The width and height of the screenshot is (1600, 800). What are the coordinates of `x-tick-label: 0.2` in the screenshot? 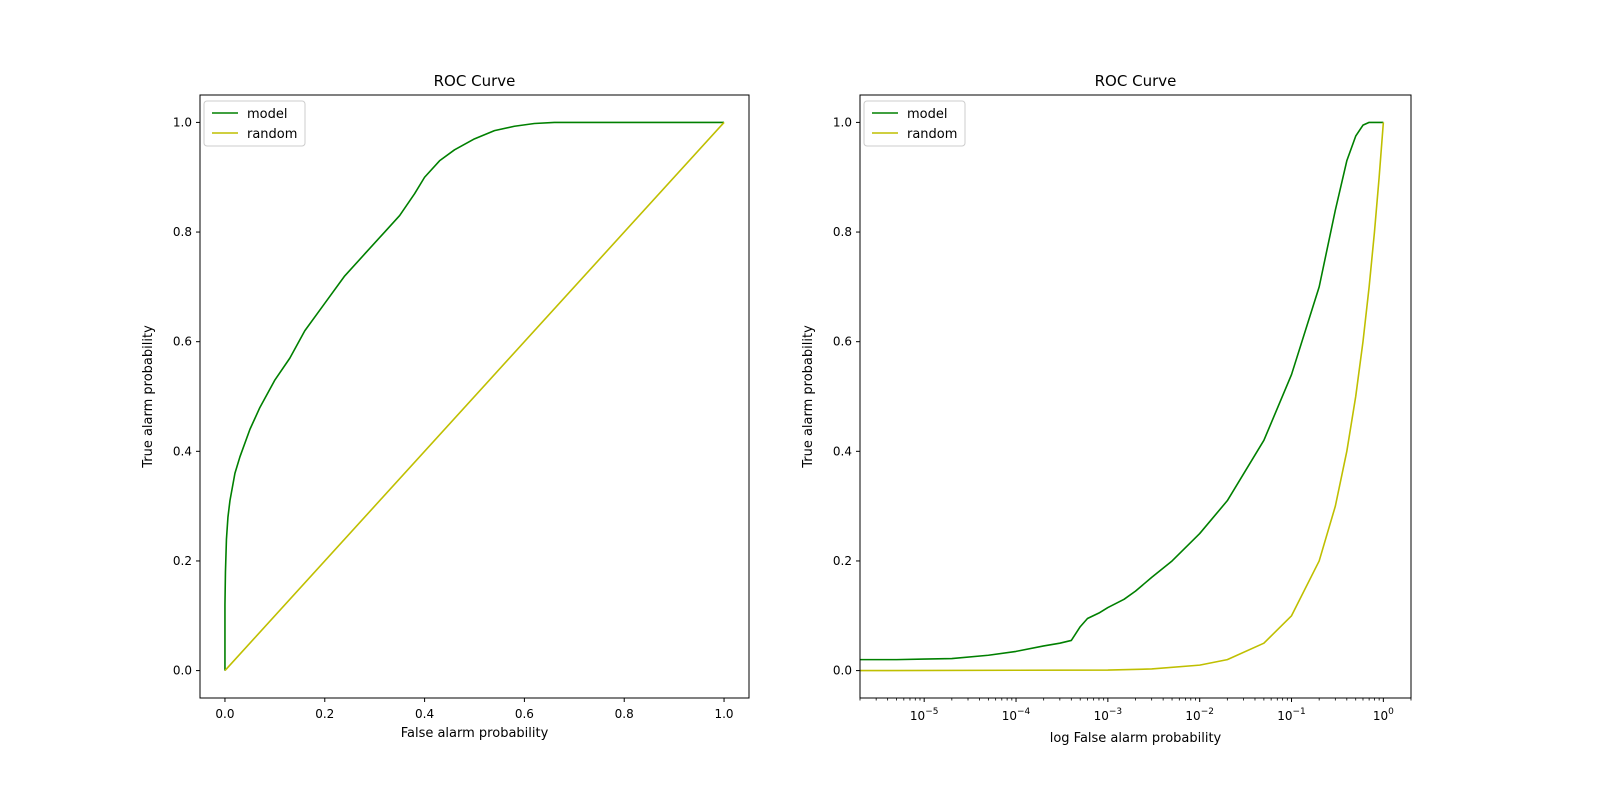 It's located at (324, 714).